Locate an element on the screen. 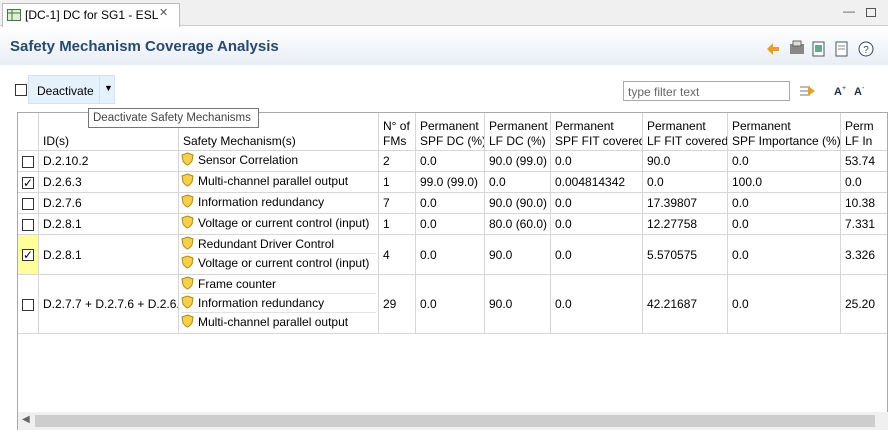 The height and width of the screenshot is (442, 888). mechanism-item: Voltage or current control (input) is located at coordinates (278, 263).